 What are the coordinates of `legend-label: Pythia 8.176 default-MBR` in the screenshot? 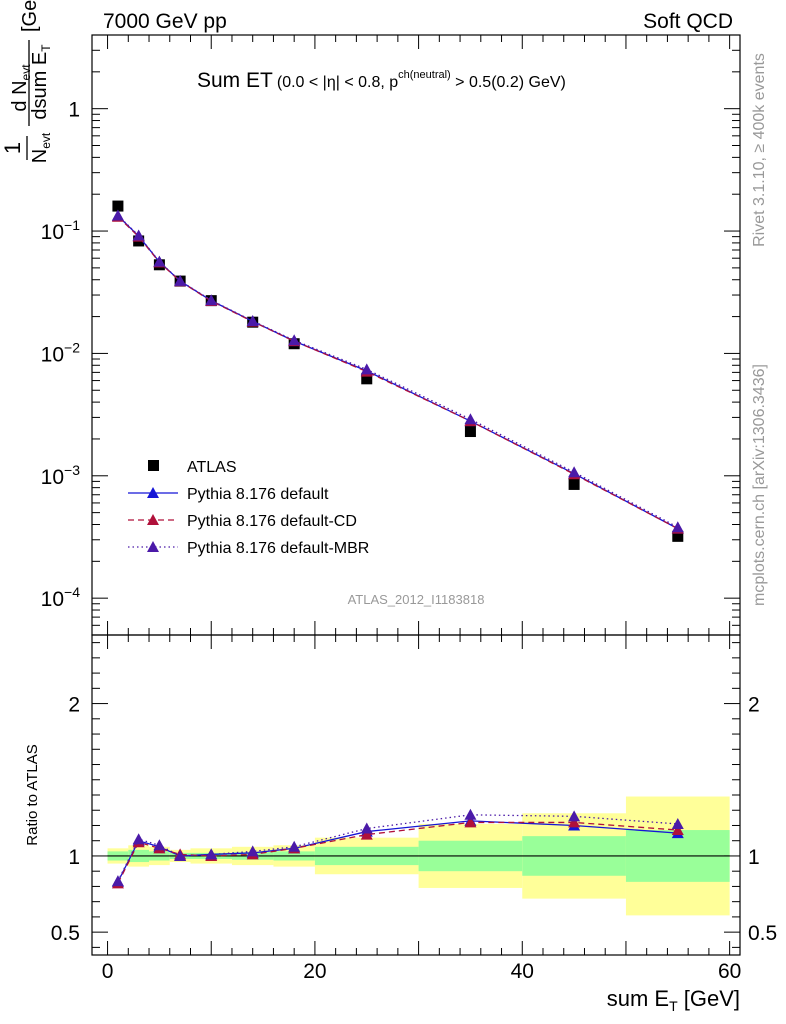 It's located at (278, 548).